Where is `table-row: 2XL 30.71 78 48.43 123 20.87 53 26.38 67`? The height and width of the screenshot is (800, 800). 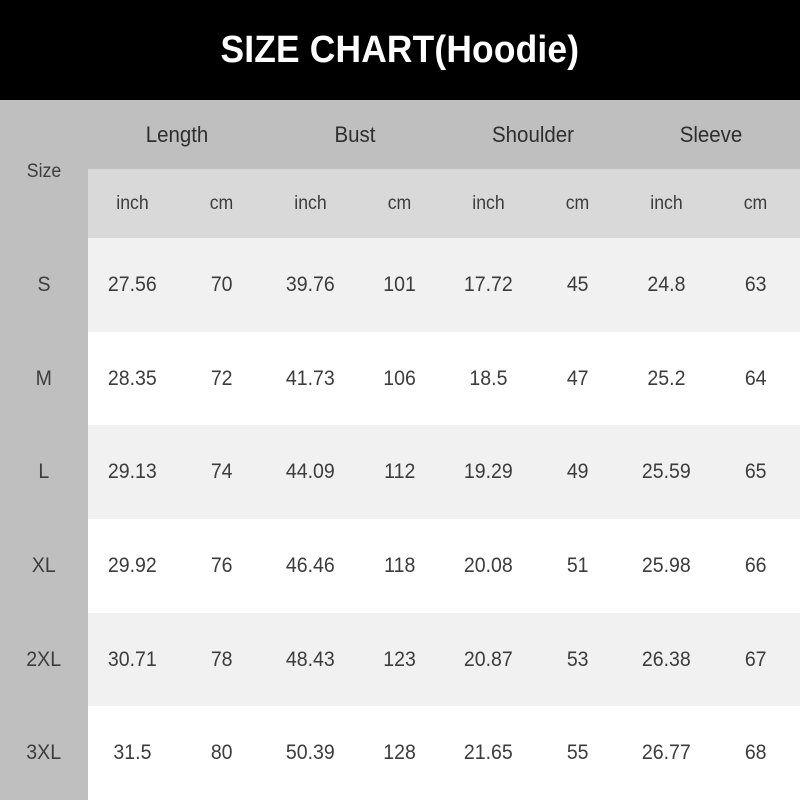
table-row: 2XL 30.71 78 48.43 123 20.87 53 26.38 67 is located at coordinates (400, 659).